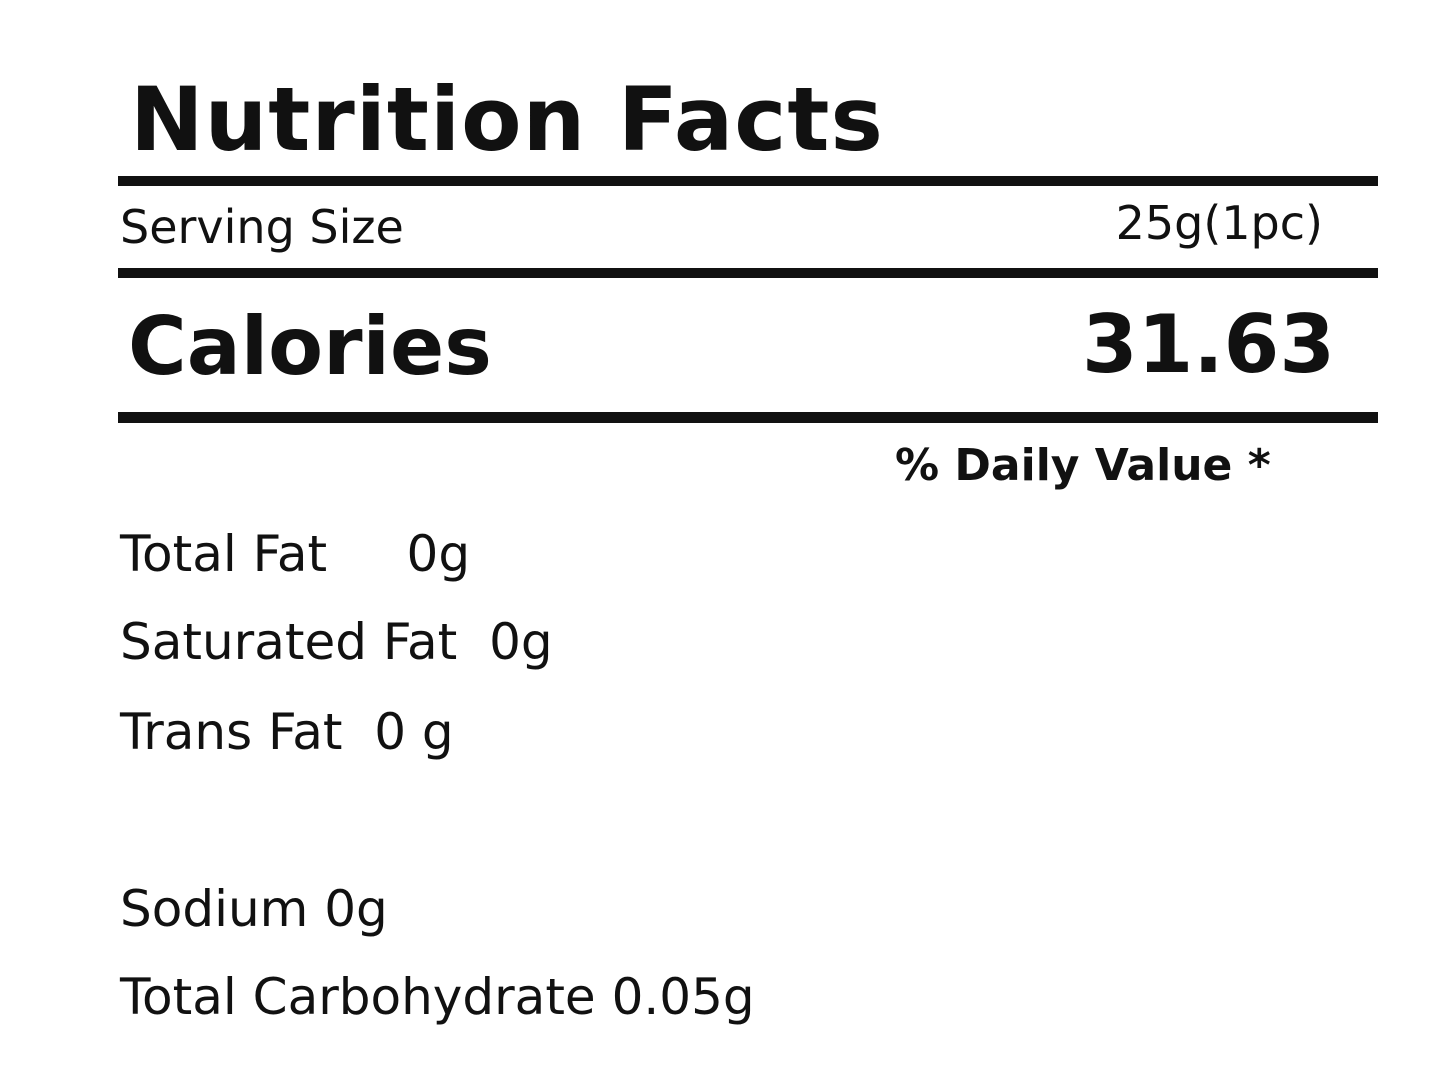 Image resolution: width=1445 pixels, height=1084 pixels. Describe the element at coordinates (507, 119) in the screenshot. I see `label-title: Nutrition Facts` at that location.